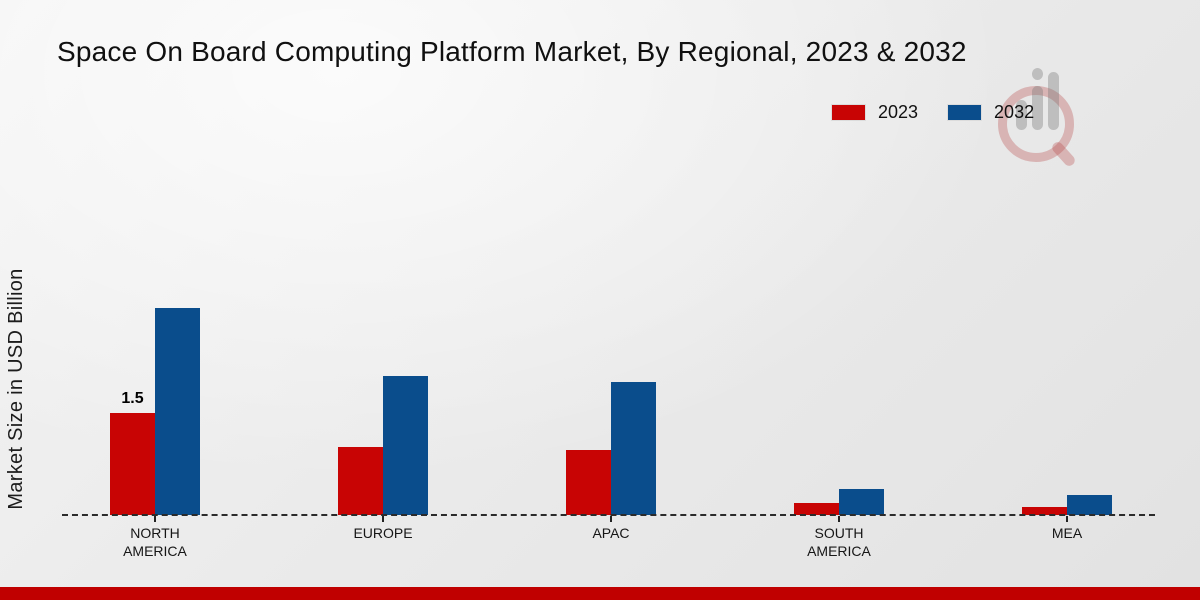  I want to click on footer-accent-bar, so click(600, 593).